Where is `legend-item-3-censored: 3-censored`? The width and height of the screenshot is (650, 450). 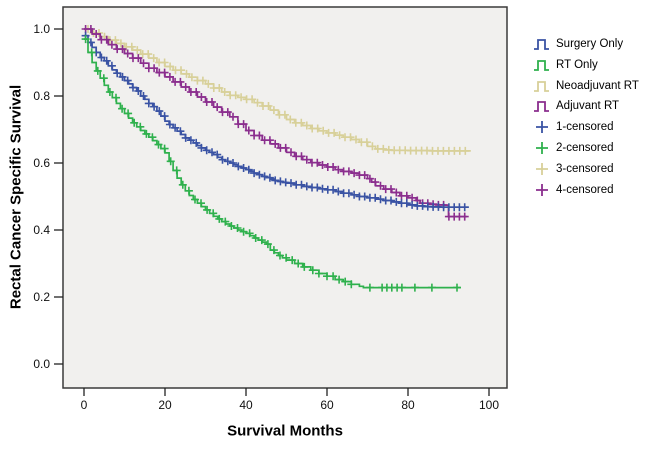
legend-item-3-censored: 3-censored is located at coordinates (586, 169).